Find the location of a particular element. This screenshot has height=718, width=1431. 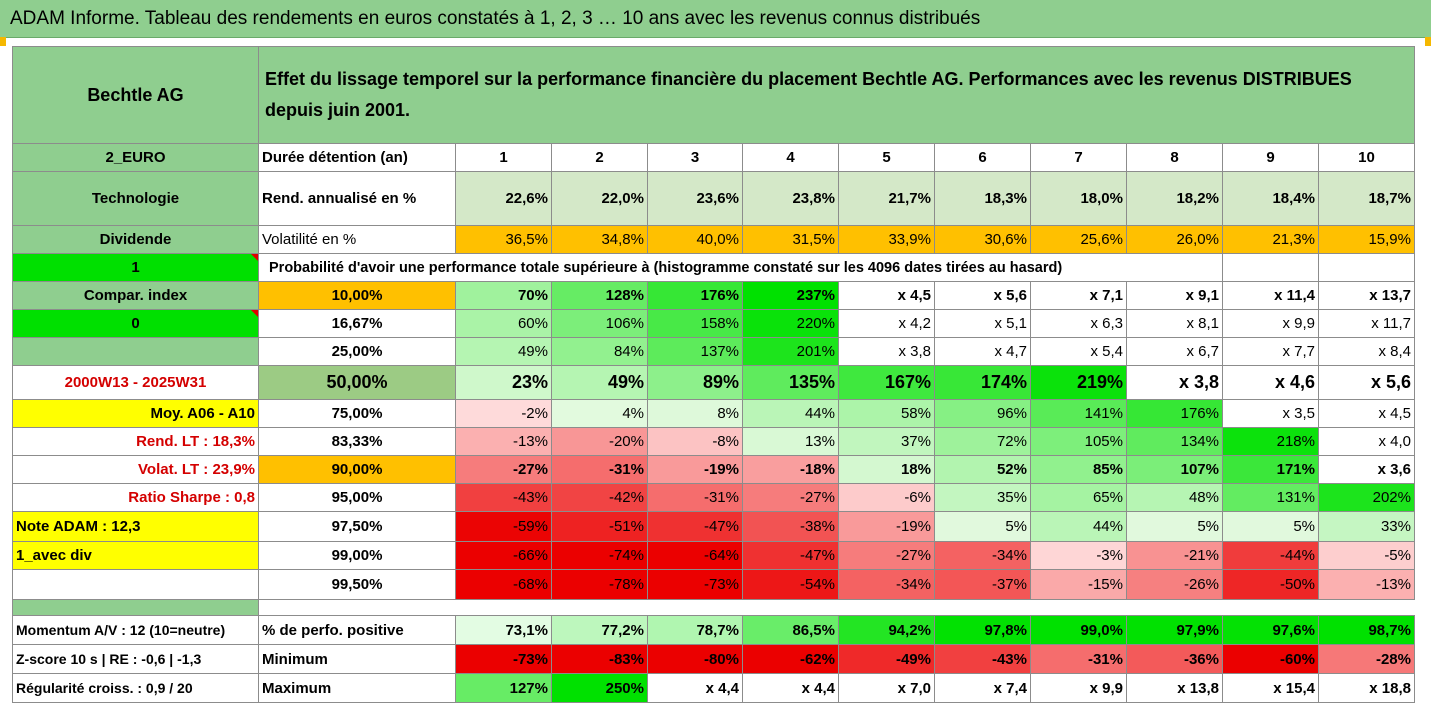

year-header: 4 is located at coordinates (790, 157).